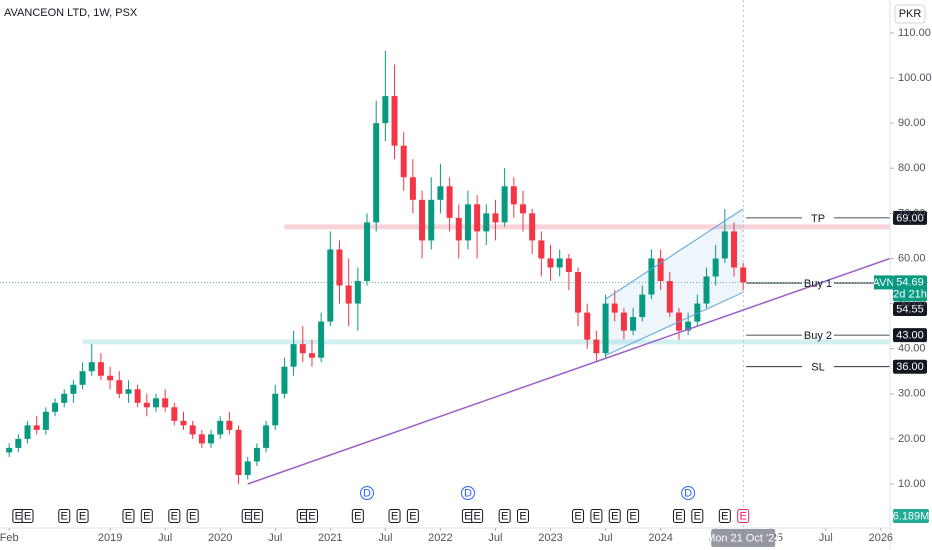 The height and width of the screenshot is (550, 932). What do you see at coordinates (914, 33) in the screenshot?
I see `y-tick-label: 110.00` at bounding box center [914, 33].